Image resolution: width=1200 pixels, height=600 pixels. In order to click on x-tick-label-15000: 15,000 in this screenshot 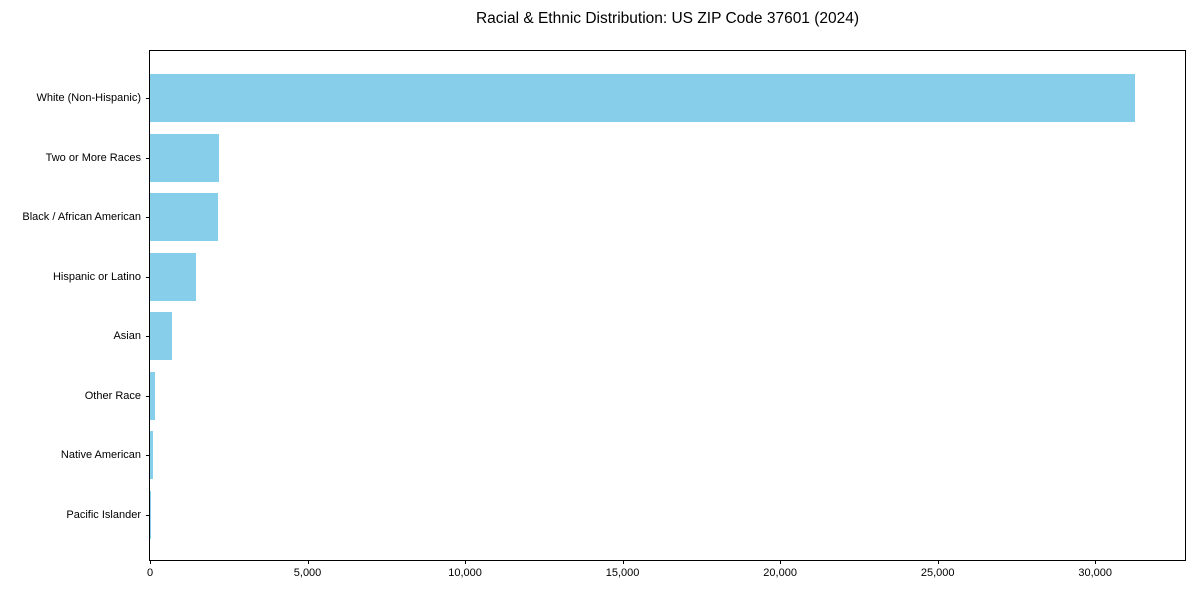, I will do `click(622, 573)`.